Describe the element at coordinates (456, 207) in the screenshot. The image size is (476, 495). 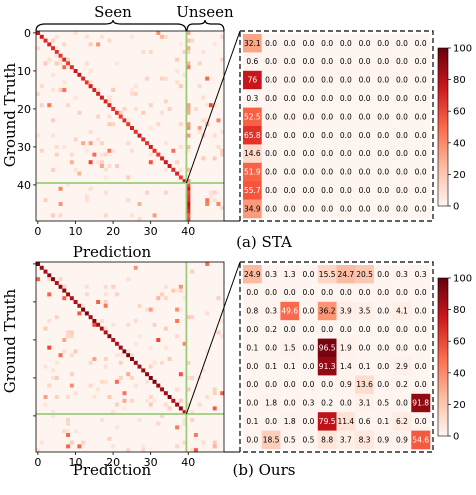
I see `colorbar-tick-label: 0` at that location.